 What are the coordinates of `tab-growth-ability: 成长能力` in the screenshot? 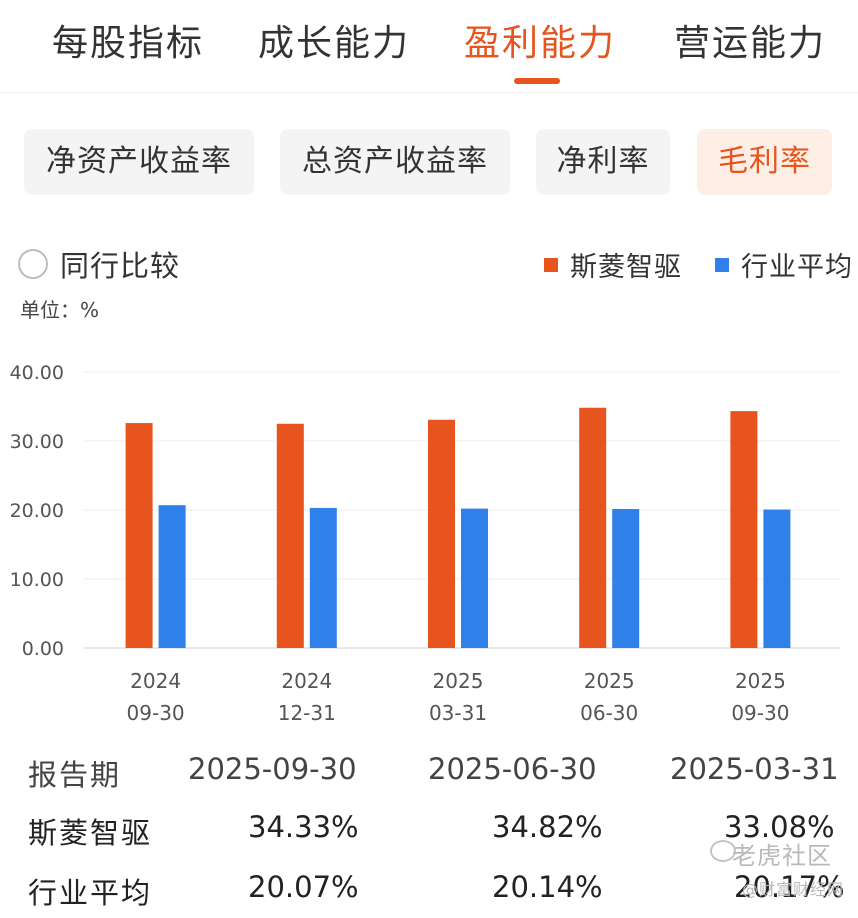 It's located at (334, 43).